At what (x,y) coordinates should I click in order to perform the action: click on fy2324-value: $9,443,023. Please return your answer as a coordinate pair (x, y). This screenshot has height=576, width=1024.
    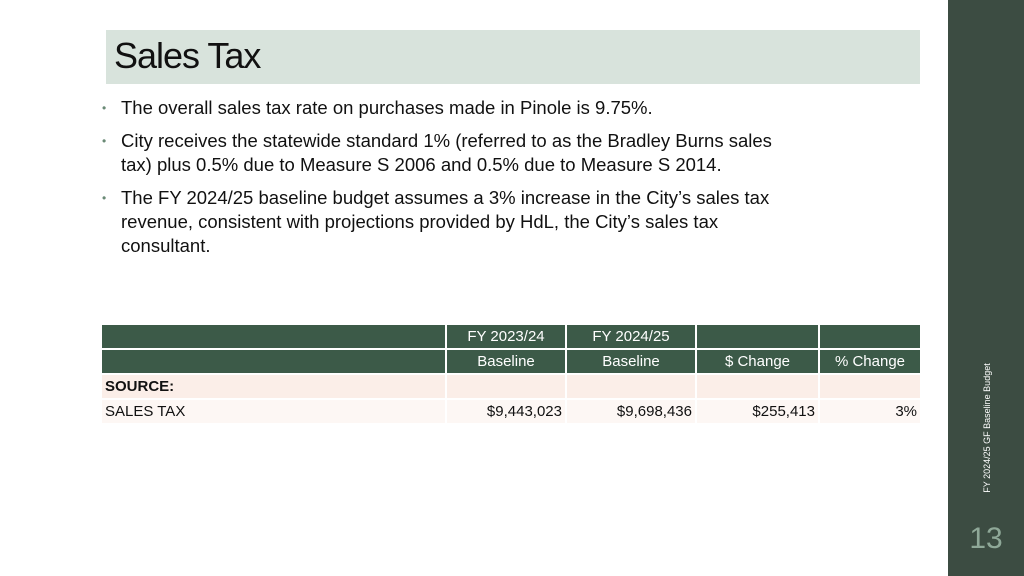
    Looking at the image, I should click on (506, 411).